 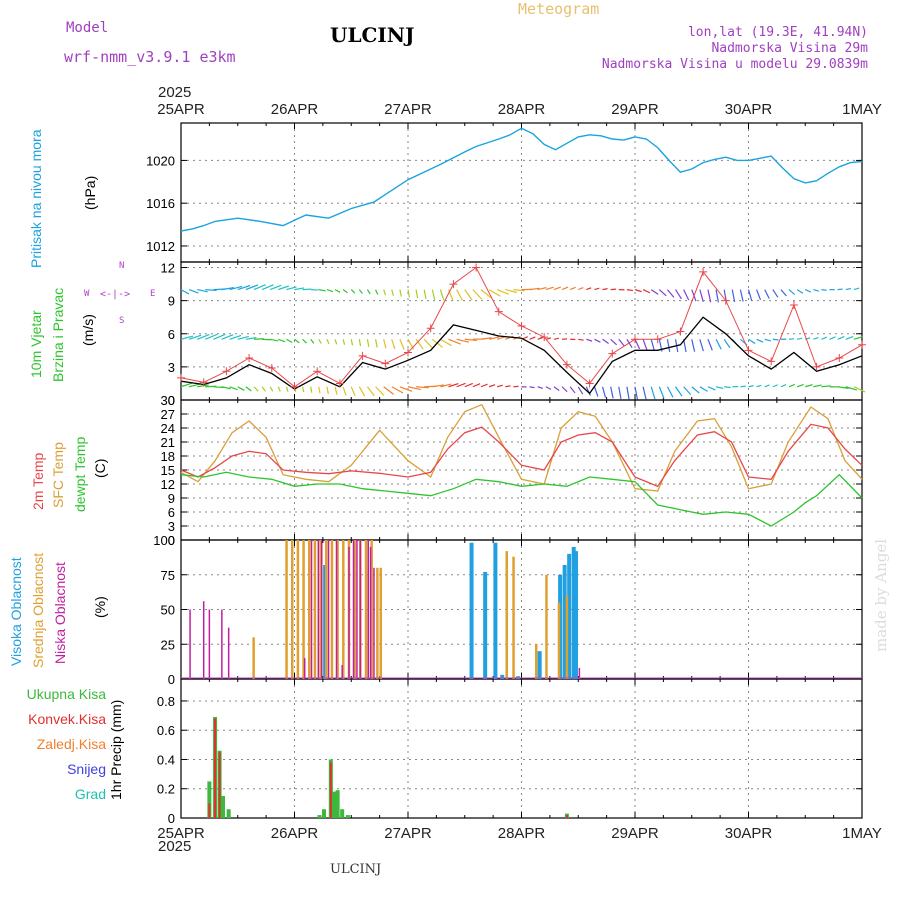 What do you see at coordinates (67, 719) in the screenshot?
I see `precip-legend-conv: Konvek.Kisa` at bounding box center [67, 719].